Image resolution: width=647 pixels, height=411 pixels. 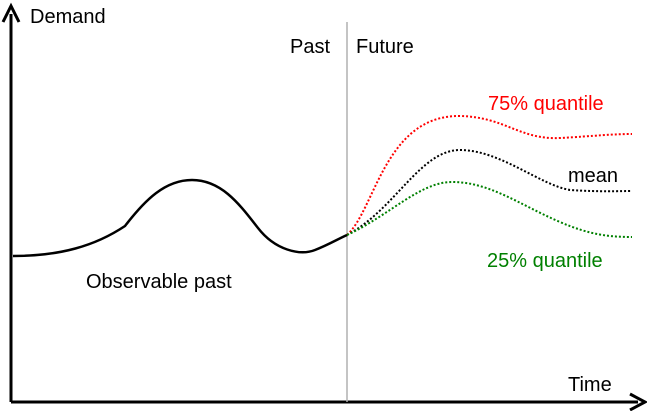 I want to click on observable-past-label: Observable past, so click(x=159, y=282).